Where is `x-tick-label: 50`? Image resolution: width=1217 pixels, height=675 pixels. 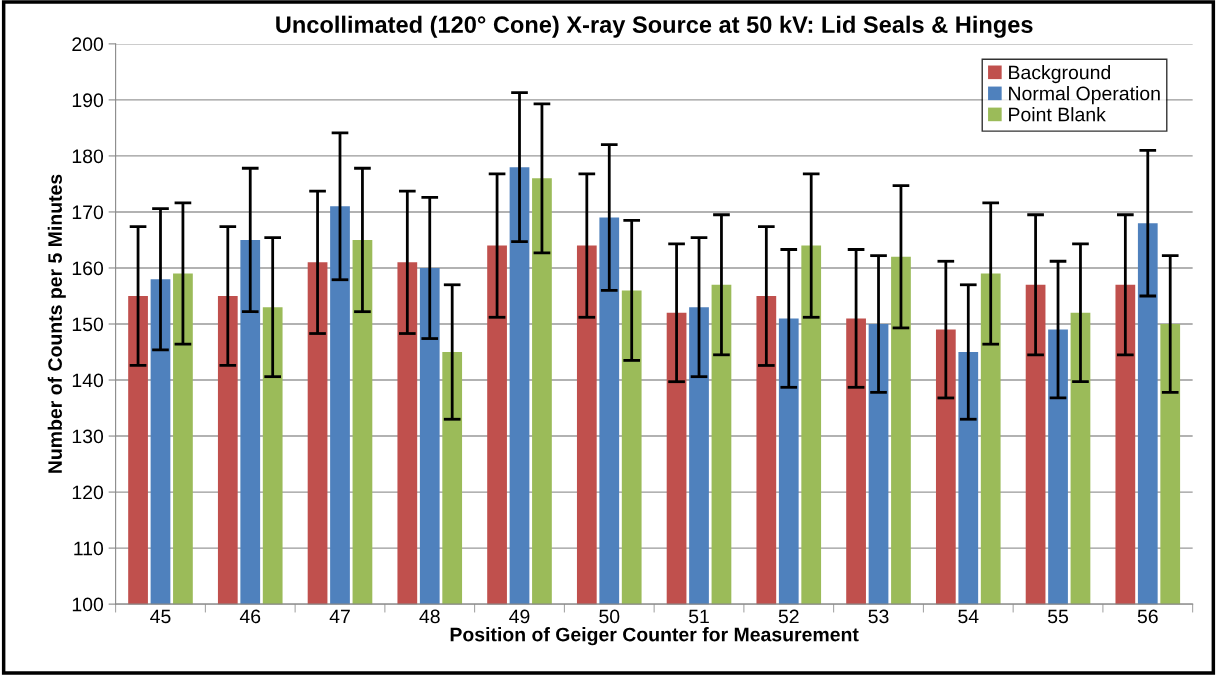 x-tick-label: 50 is located at coordinates (609, 616).